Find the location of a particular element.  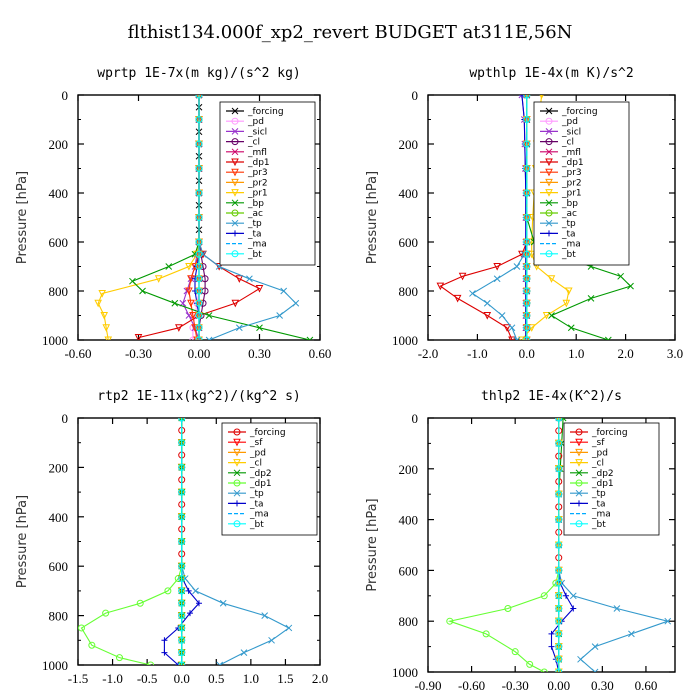

y-tick-label: 600 is located at coordinates (409, 570).